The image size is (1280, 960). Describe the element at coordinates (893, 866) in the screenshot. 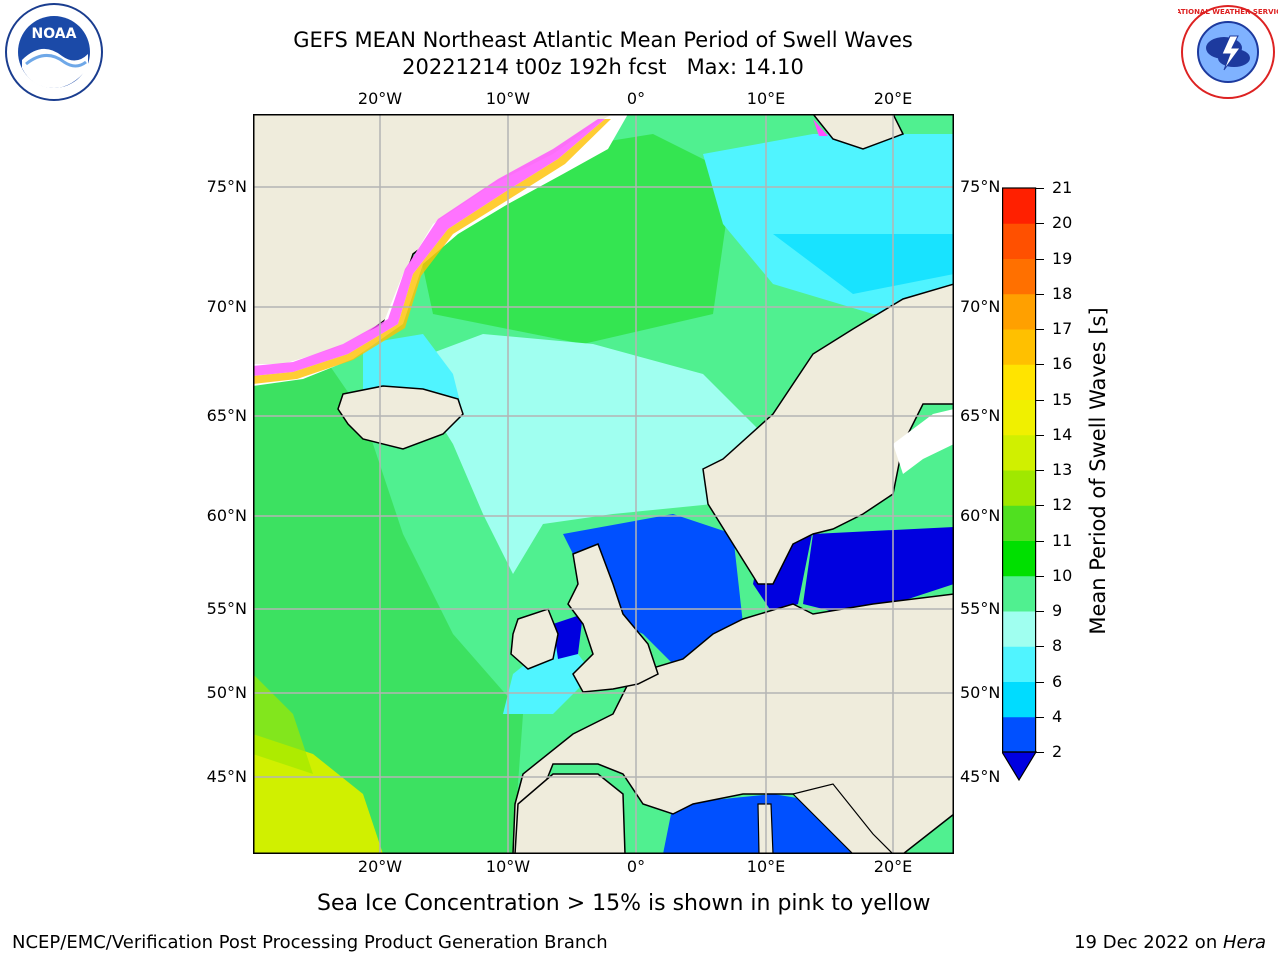

I see `lon-tick-bottom: 20°E` at that location.